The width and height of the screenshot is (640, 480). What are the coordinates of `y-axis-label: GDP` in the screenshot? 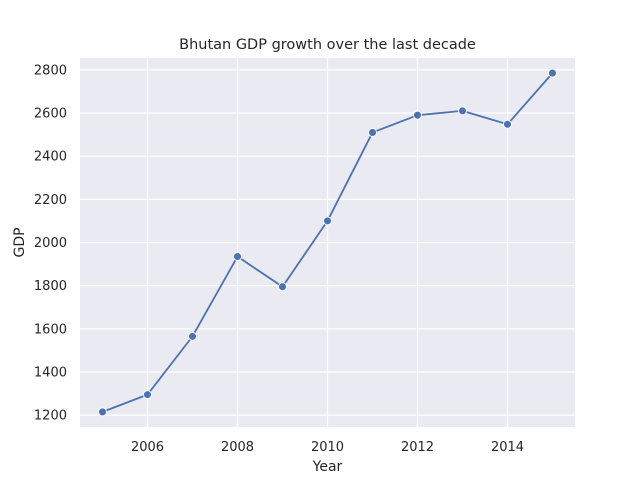 It's located at (20, 242).